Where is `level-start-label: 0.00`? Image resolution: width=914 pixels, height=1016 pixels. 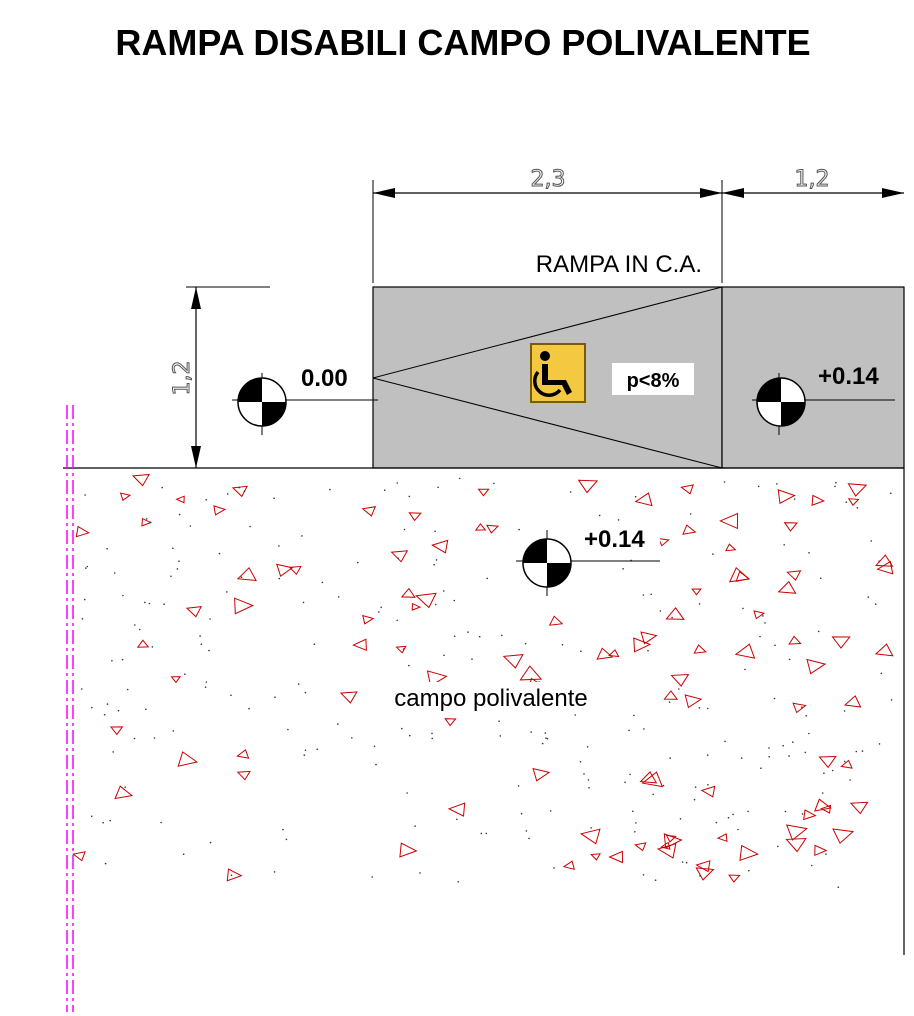 level-start-label: 0.00 is located at coordinates (324, 378).